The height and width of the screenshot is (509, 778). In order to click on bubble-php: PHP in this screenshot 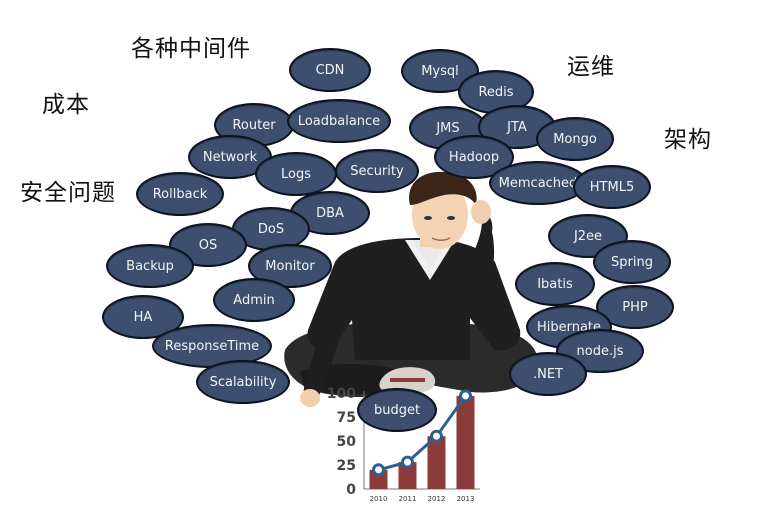, I will do `click(635, 307)`.